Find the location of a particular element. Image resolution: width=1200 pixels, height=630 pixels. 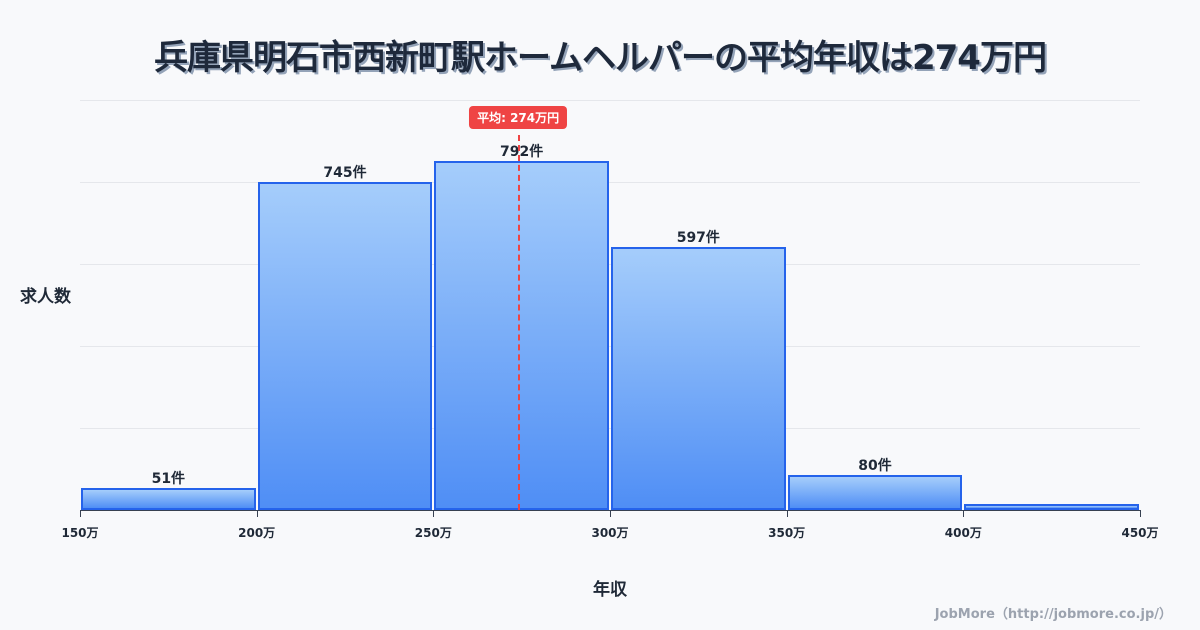

x-tick-label: 350万 is located at coordinates (787, 533).